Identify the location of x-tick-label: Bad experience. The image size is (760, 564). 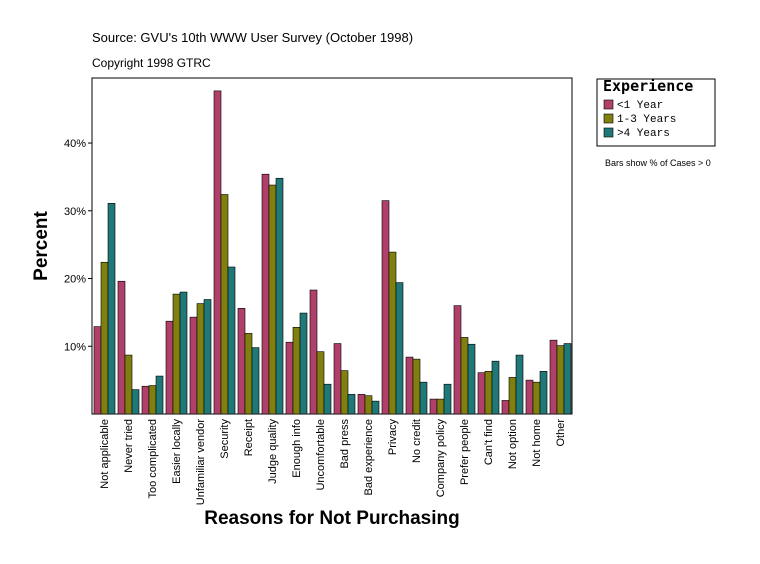
(369, 457).